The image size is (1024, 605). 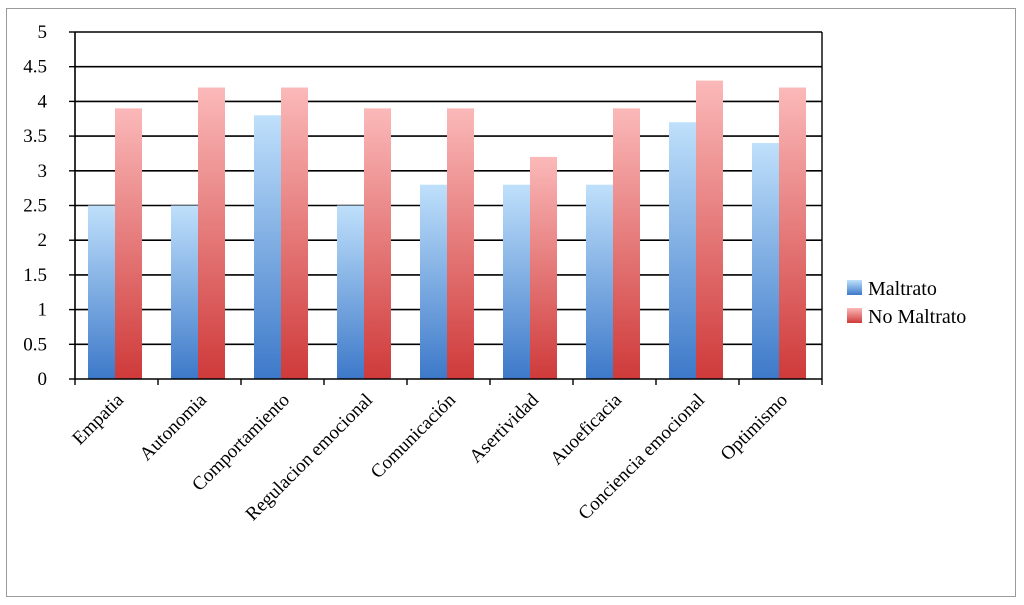 I want to click on x-category-label: Auoeficacia, so click(x=586, y=429).